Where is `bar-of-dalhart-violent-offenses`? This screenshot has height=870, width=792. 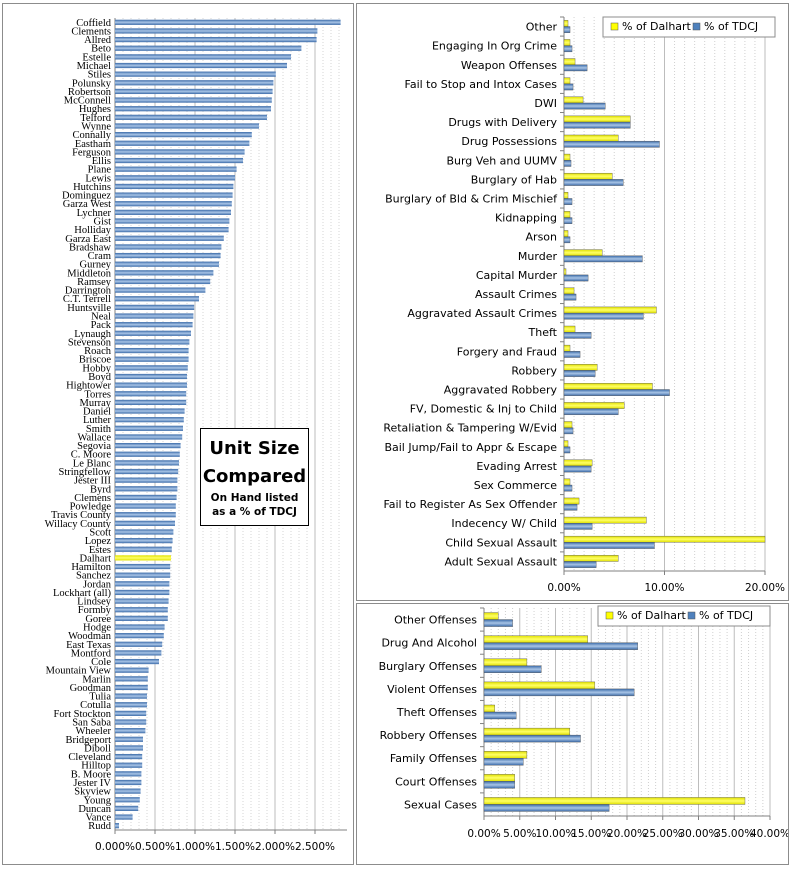 bar-of-dalhart-violent-offenses is located at coordinates (539, 685).